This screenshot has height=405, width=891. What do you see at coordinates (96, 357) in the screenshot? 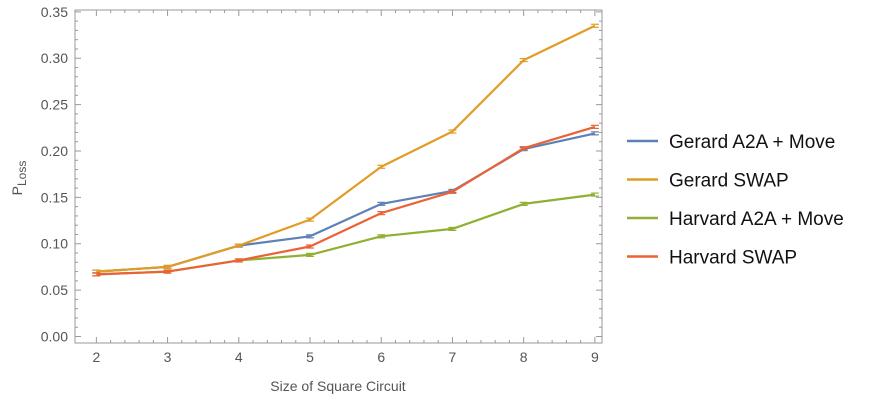
I see `x-tick-label: 2` at bounding box center [96, 357].